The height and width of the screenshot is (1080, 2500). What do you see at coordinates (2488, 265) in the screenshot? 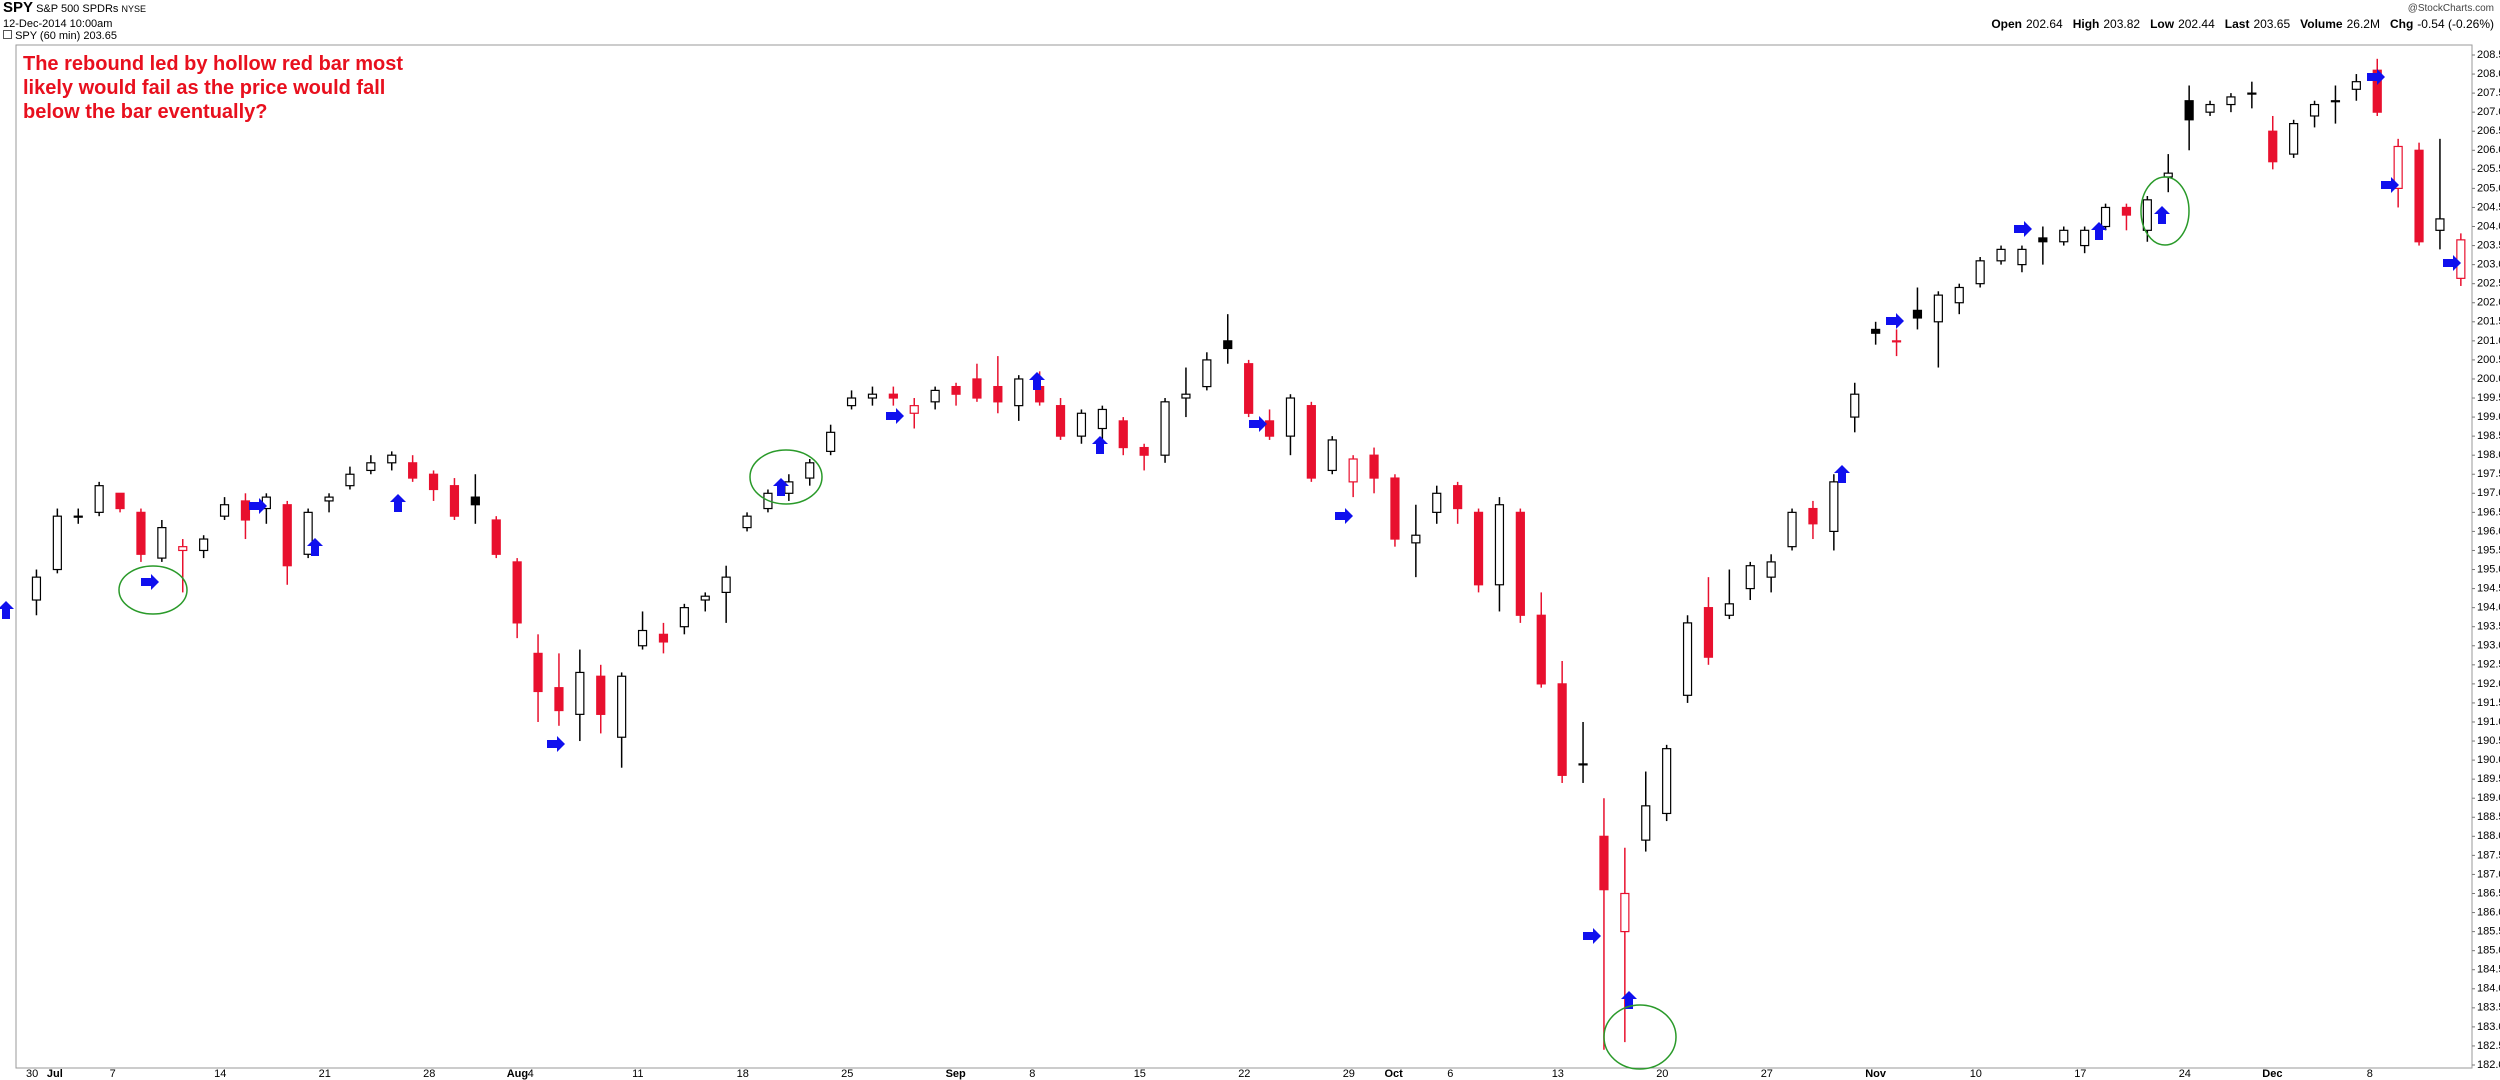
I see `y-tick-label: 203.0` at bounding box center [2488, 265].